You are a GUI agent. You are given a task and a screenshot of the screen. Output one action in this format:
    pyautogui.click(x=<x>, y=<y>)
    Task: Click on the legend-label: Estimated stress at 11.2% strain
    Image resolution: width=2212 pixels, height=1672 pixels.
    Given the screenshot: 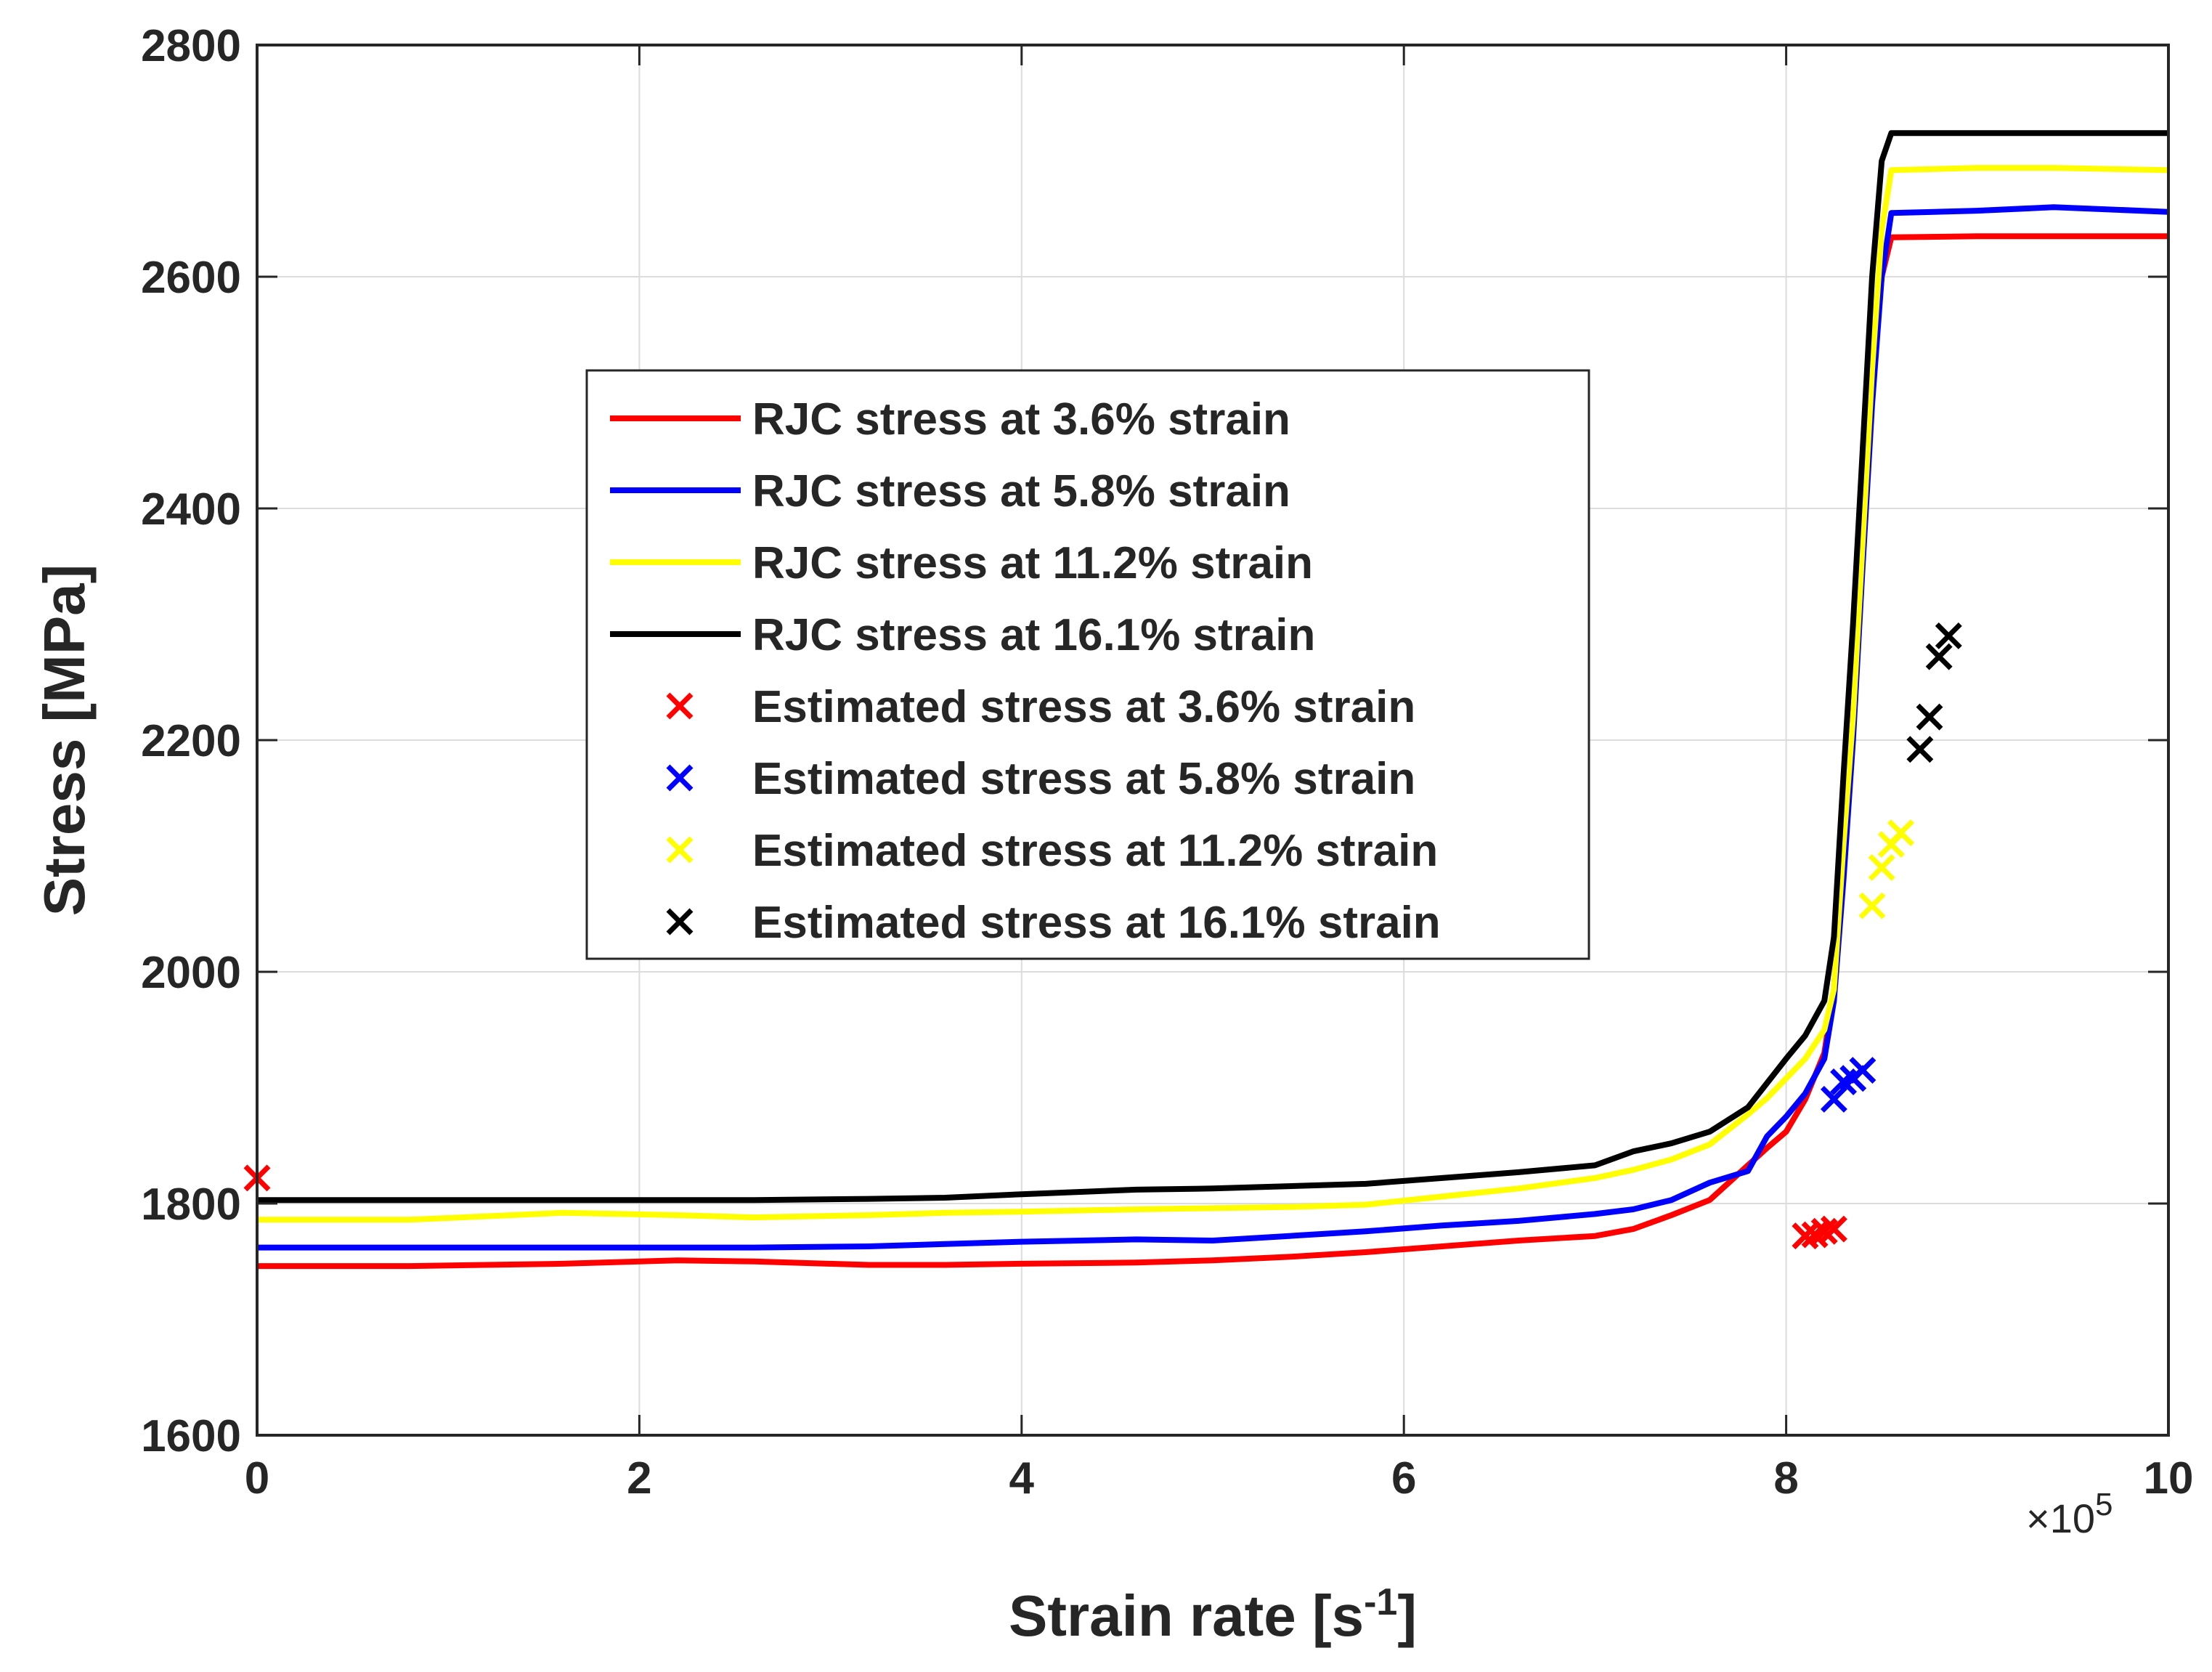 What is the action you would take?
    pyautogui.click(x=1095, y=851)
    